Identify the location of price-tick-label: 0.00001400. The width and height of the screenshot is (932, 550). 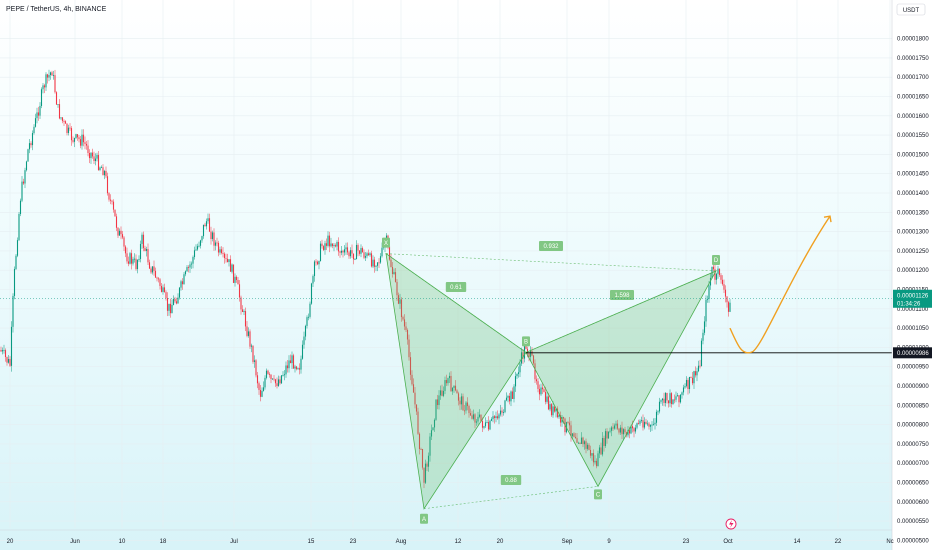
(913, 194).